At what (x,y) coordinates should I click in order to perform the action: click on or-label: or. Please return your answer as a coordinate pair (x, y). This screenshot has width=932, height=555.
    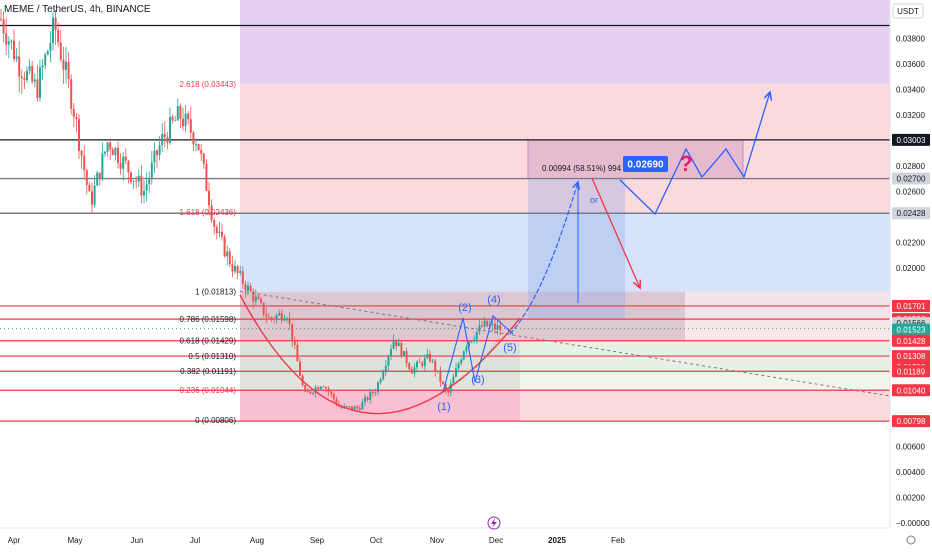
    Looking at the image, I should click on (594, 200).